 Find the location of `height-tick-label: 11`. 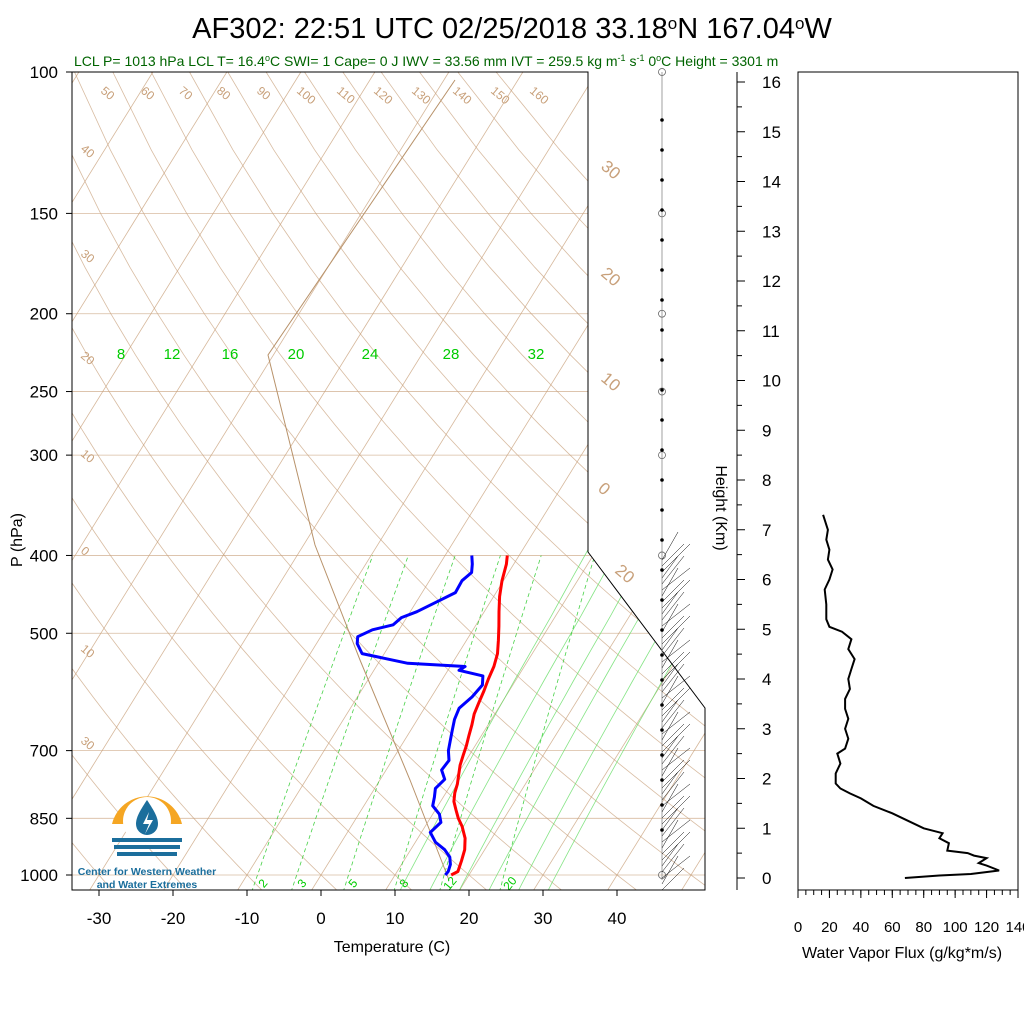

height-tick-label: 11 is located at coordinates (771, 331).